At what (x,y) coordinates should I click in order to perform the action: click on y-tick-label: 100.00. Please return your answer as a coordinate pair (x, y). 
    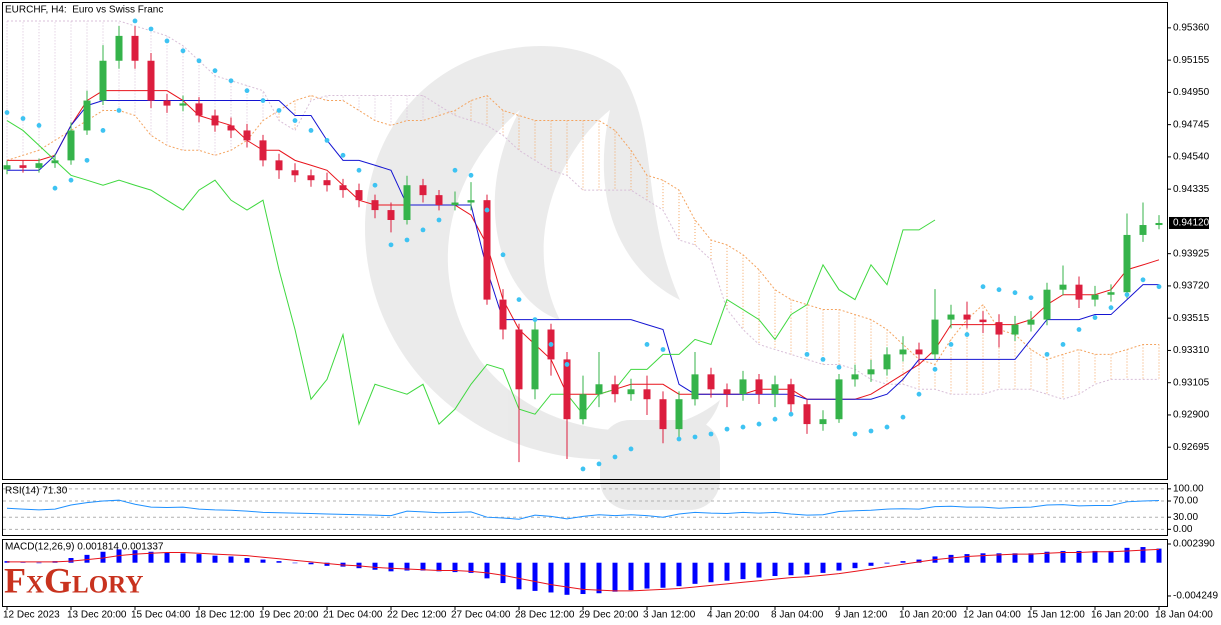
    Looking at the image, I should click on (1188, 488).